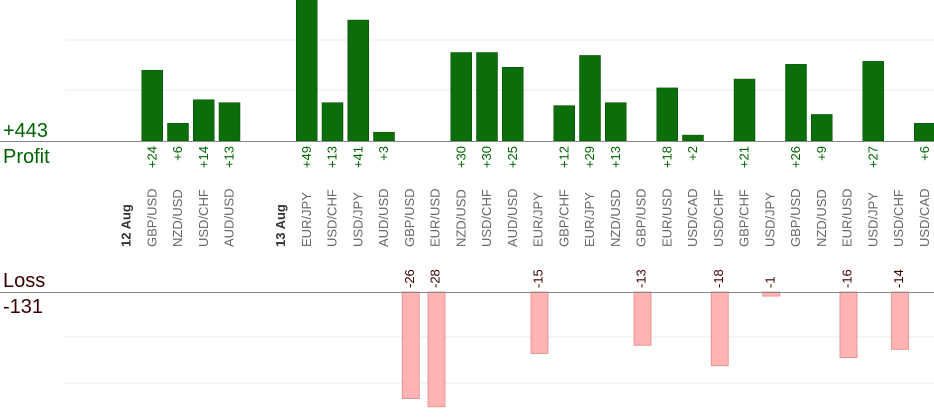  What do you see at coordinates (666, 157) in the screenshot?
I see `profit-value-label: +18` at bounding box center [666, 157].